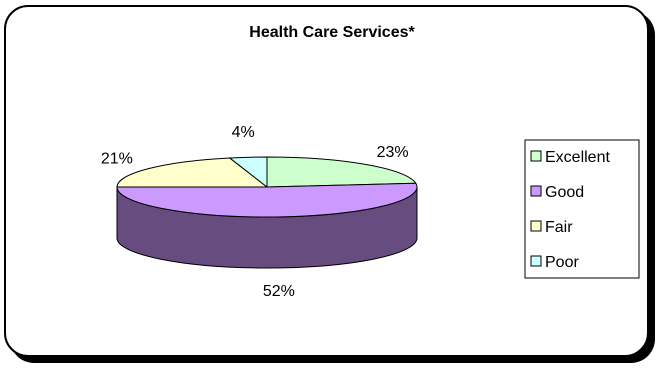 This screenshot has height=369, width=661. What do you see at coordinates (192, 172) in the screenshot?
I see `pie-slice-fair` at bounding box center [192, 172].